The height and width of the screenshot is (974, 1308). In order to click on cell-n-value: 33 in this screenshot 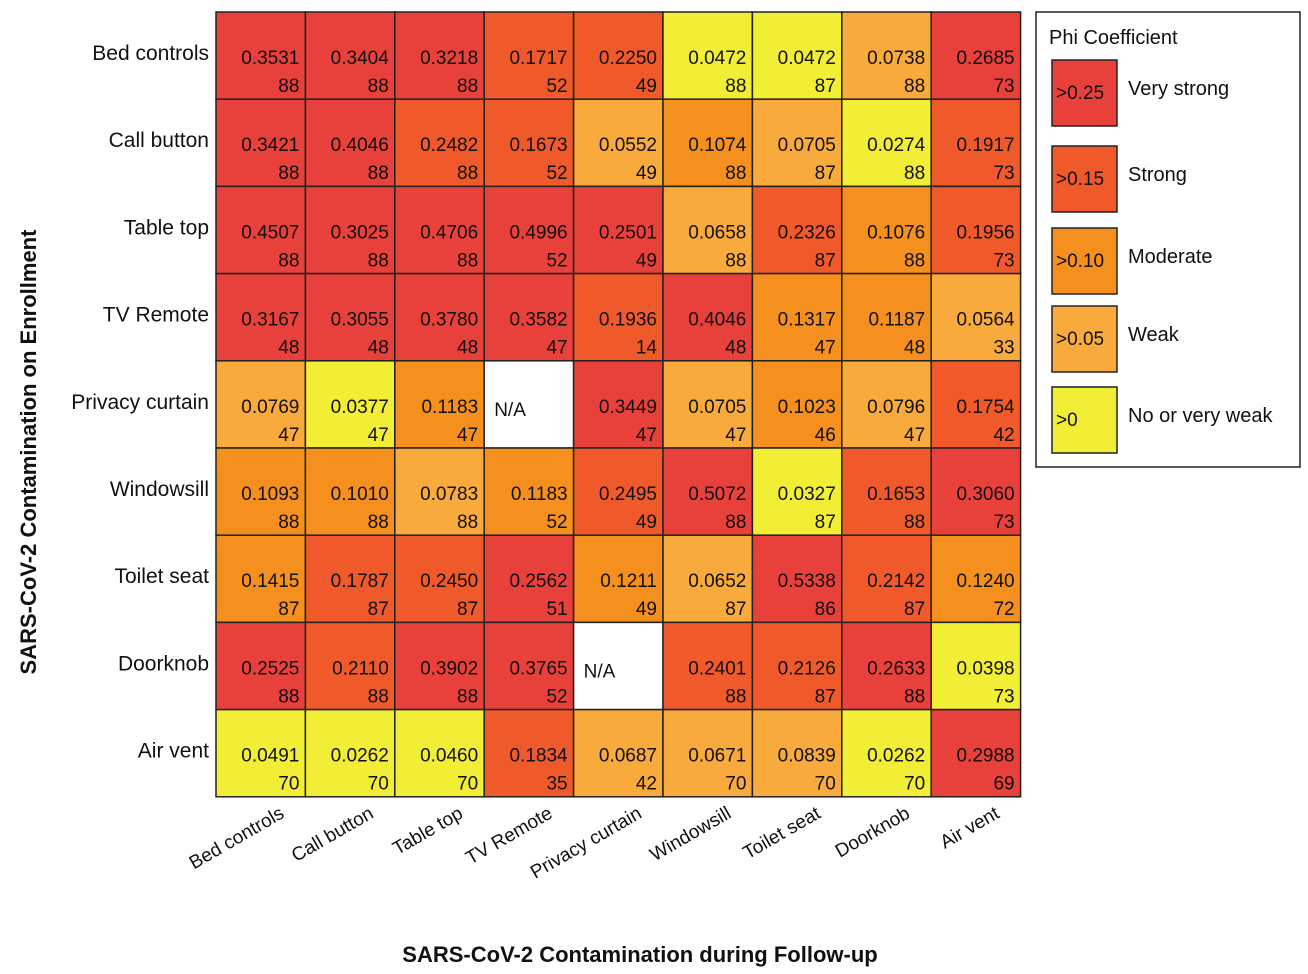, I will do `click(1003, 348)`.